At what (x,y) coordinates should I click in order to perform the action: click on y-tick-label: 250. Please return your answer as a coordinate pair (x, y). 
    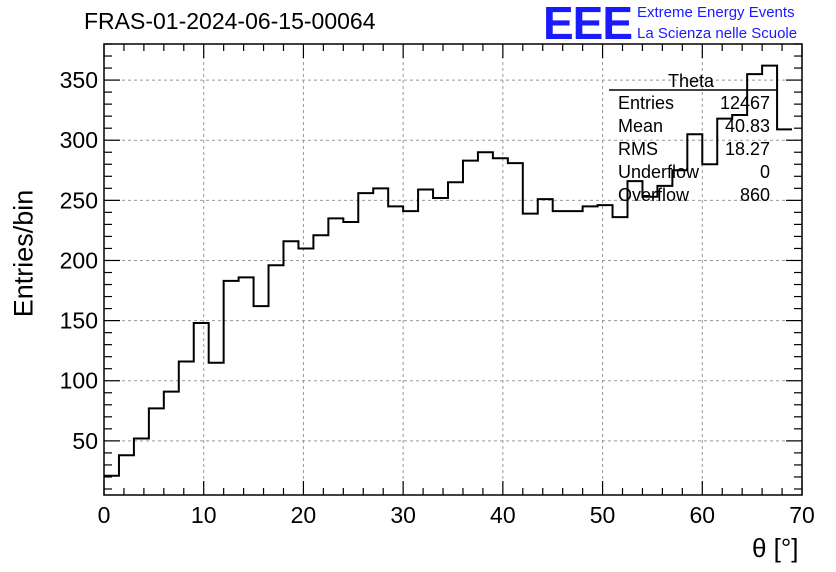
    Looking at the image, I should click on (79, 200).